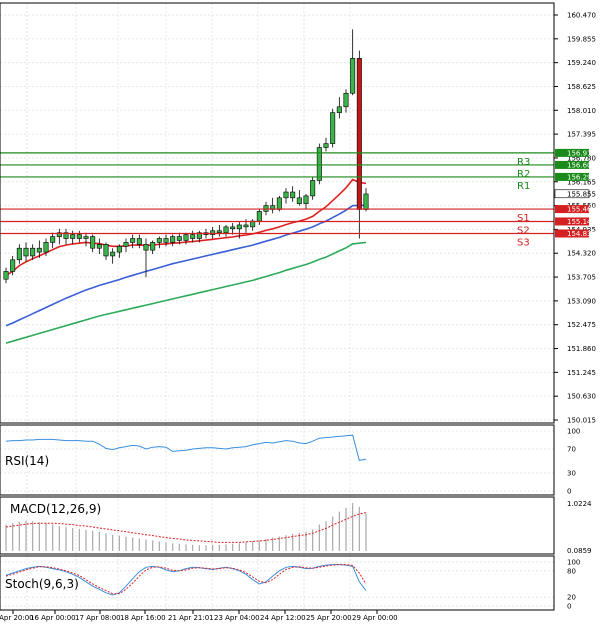 The height and width of the screenshot is (628, 600). I want to click on stochastic-plot, so click(277, 584).